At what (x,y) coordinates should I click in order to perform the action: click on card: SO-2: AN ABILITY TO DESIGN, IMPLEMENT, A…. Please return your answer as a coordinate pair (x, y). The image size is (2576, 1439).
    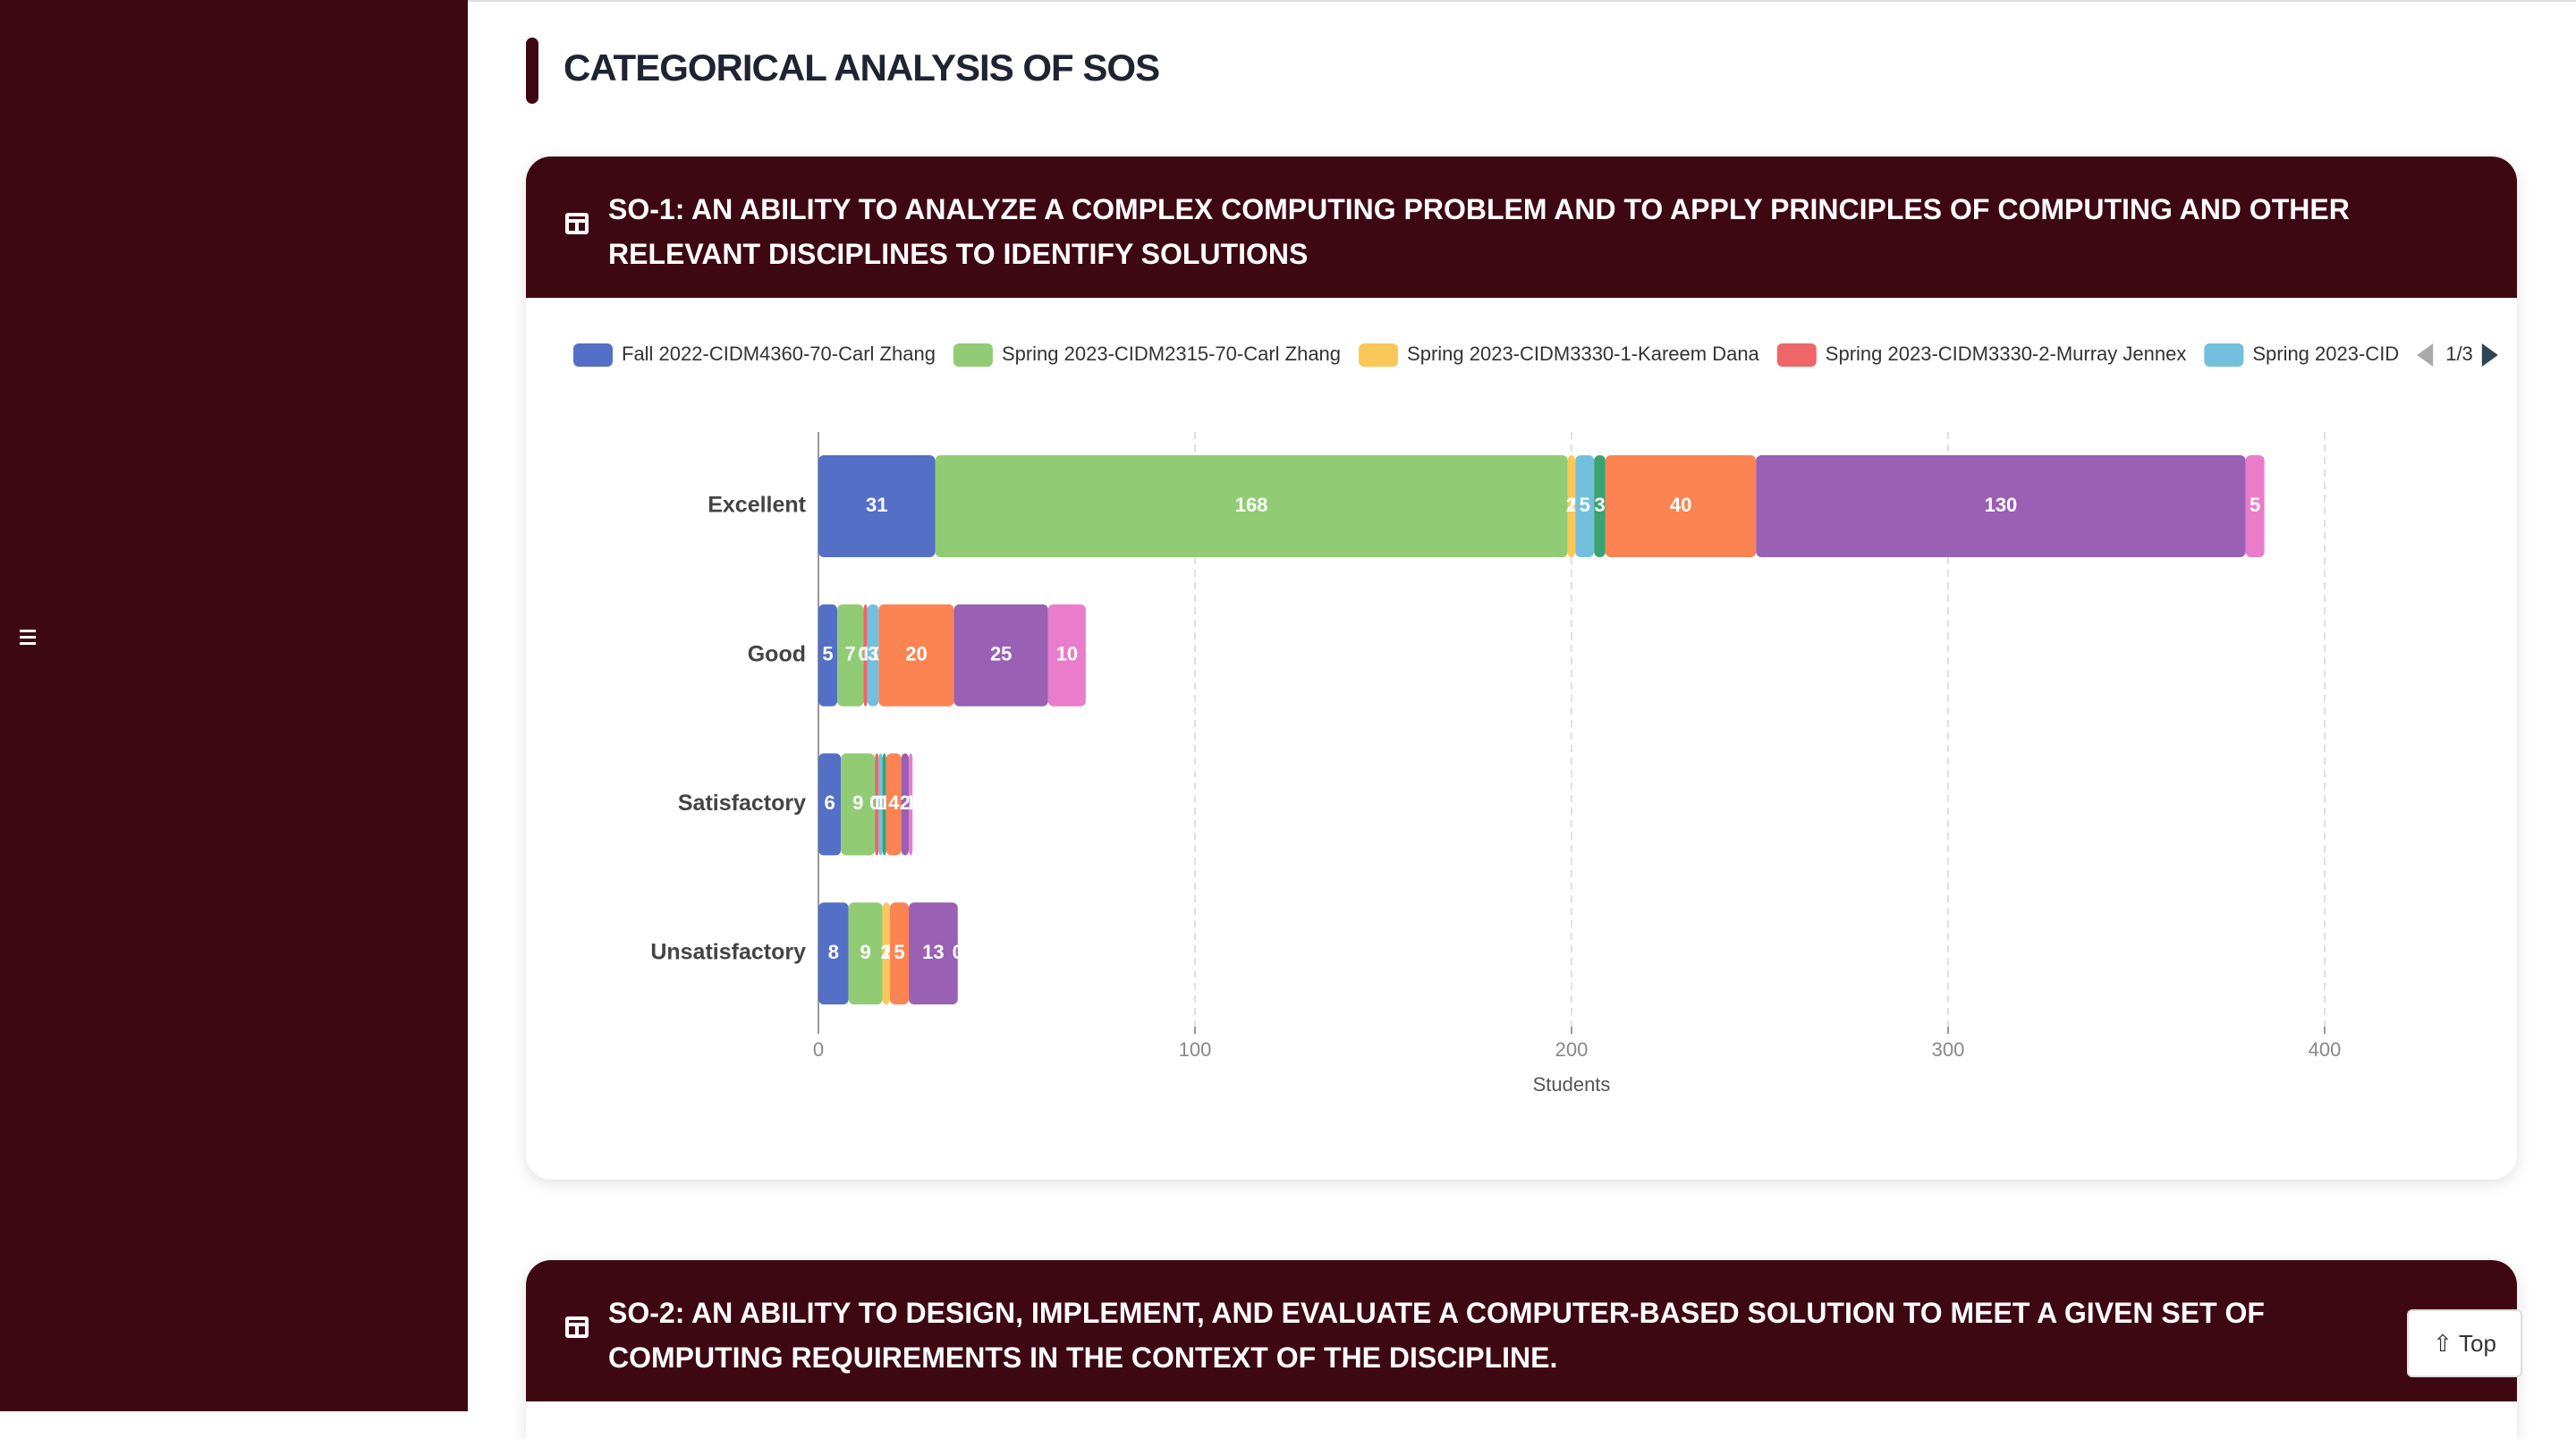
    Looking at the image, I should click on (1521, 1349).